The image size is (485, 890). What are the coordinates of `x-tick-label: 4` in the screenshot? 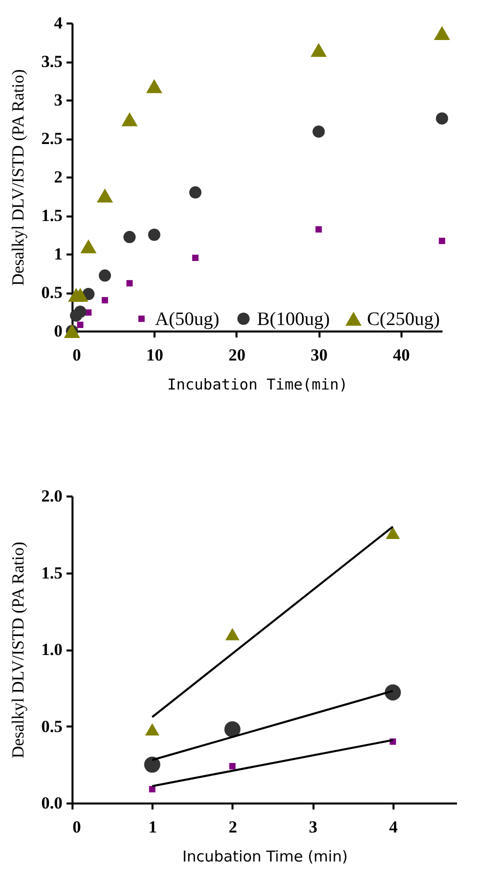 It's located at (393, 827).